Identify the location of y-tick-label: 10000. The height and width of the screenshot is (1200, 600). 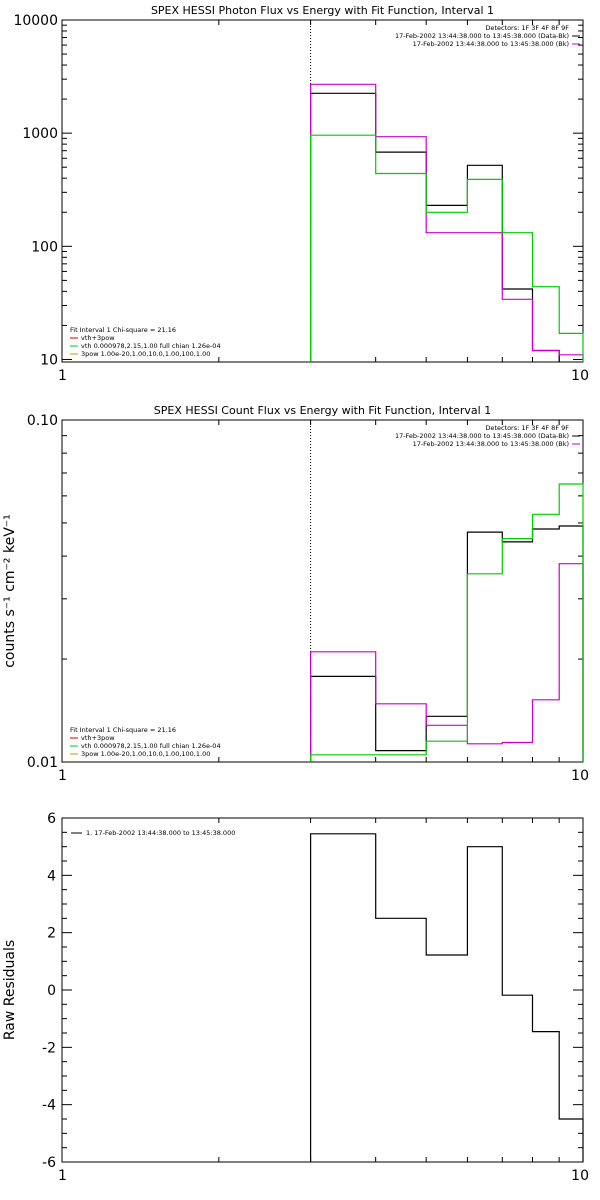
(35, 21).